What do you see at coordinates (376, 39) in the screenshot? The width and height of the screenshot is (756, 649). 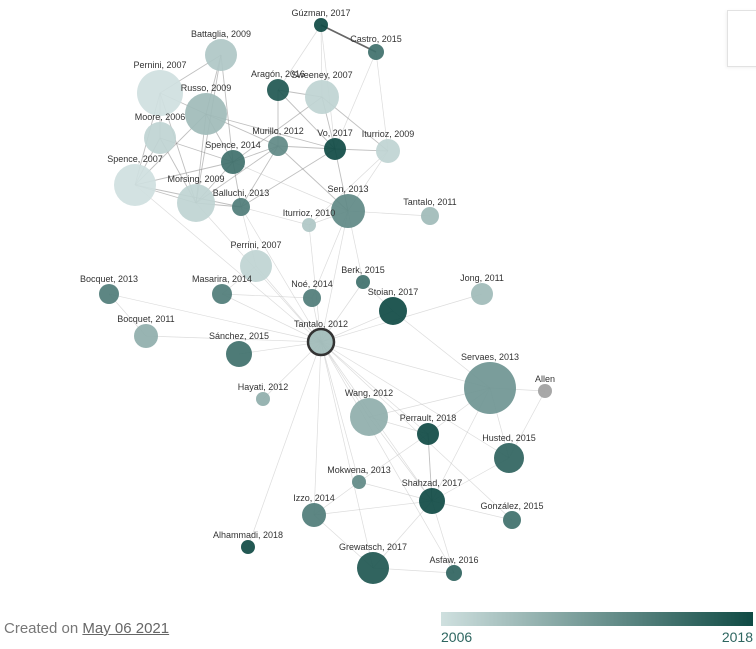 I see `node-label-castro2015: Castro, 2015` at bounding box center [376, 39].